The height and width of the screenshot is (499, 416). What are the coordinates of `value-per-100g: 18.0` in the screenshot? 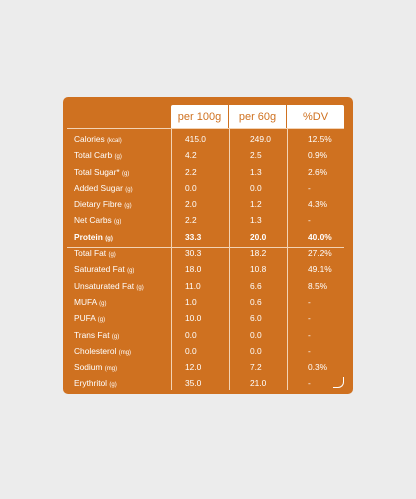 It's located at (193, 269).